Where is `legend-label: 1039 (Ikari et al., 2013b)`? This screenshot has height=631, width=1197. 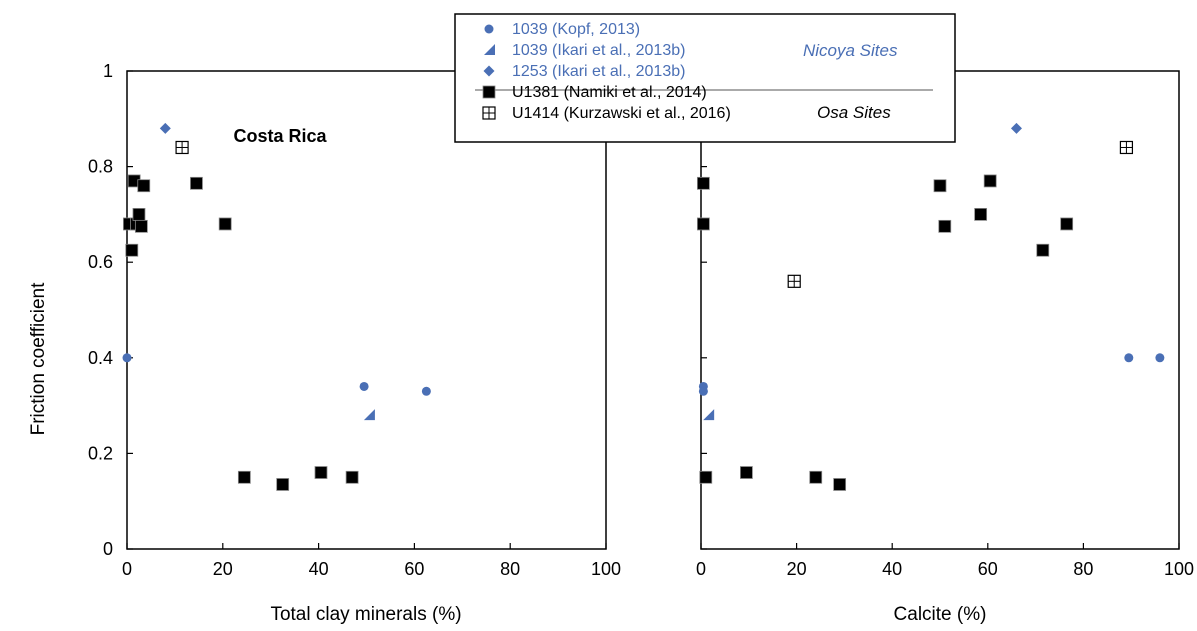
legend-label: 1039 (Ikari et al., 2013b) is located at coordinates (598, 50).